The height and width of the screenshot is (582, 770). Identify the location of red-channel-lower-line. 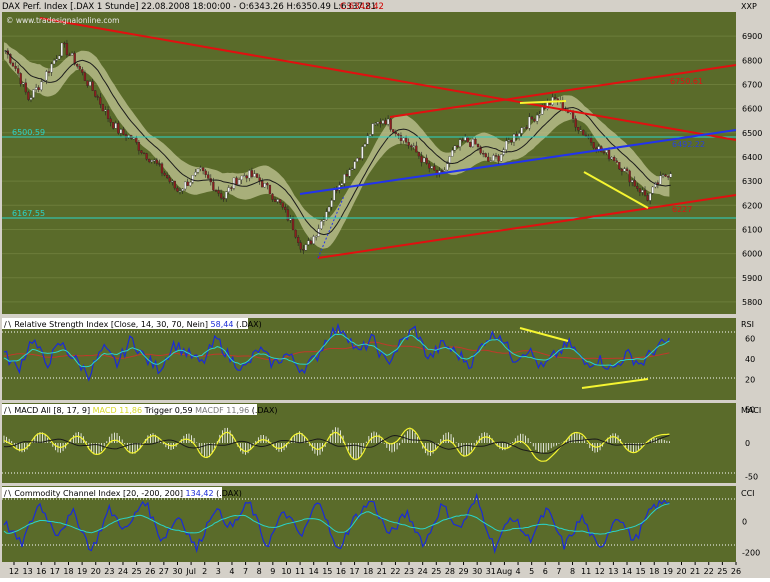
(527, 226).